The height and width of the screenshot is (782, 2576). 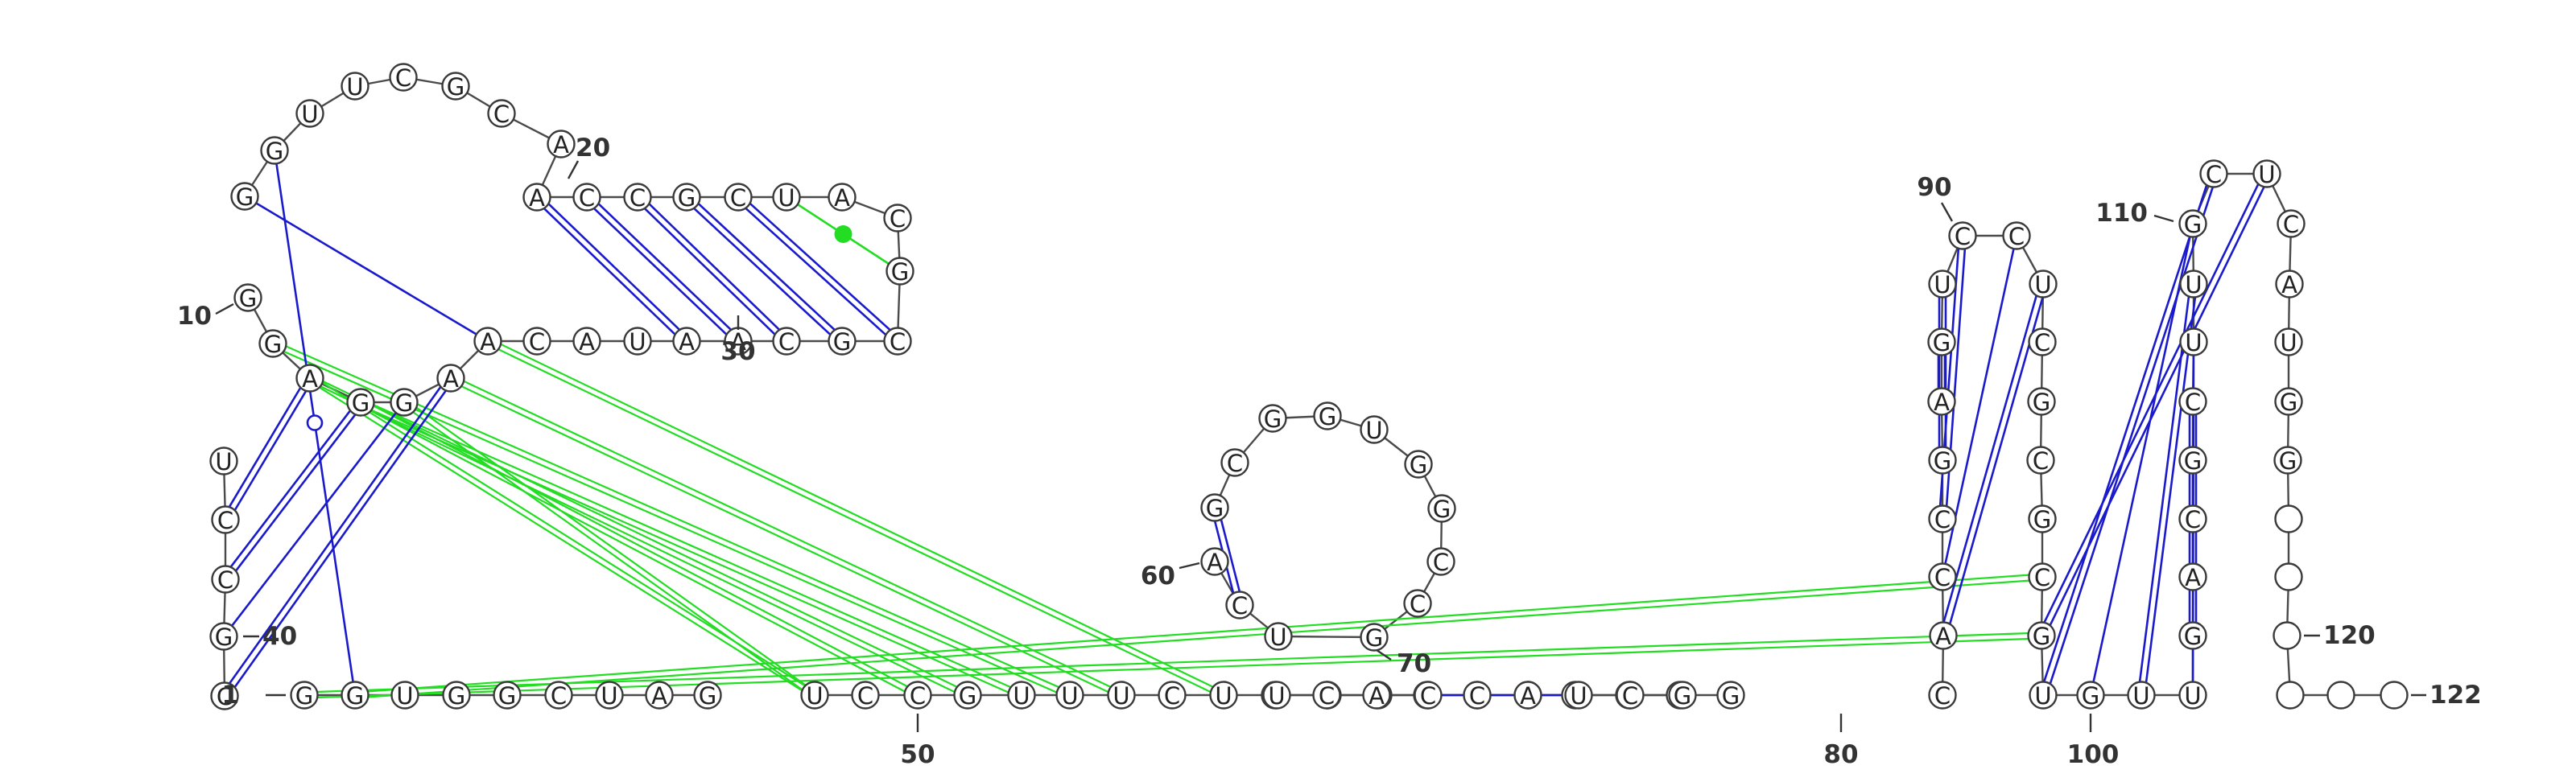 I want to click on nucleotide-76: C, so click(x=1234, y=462).